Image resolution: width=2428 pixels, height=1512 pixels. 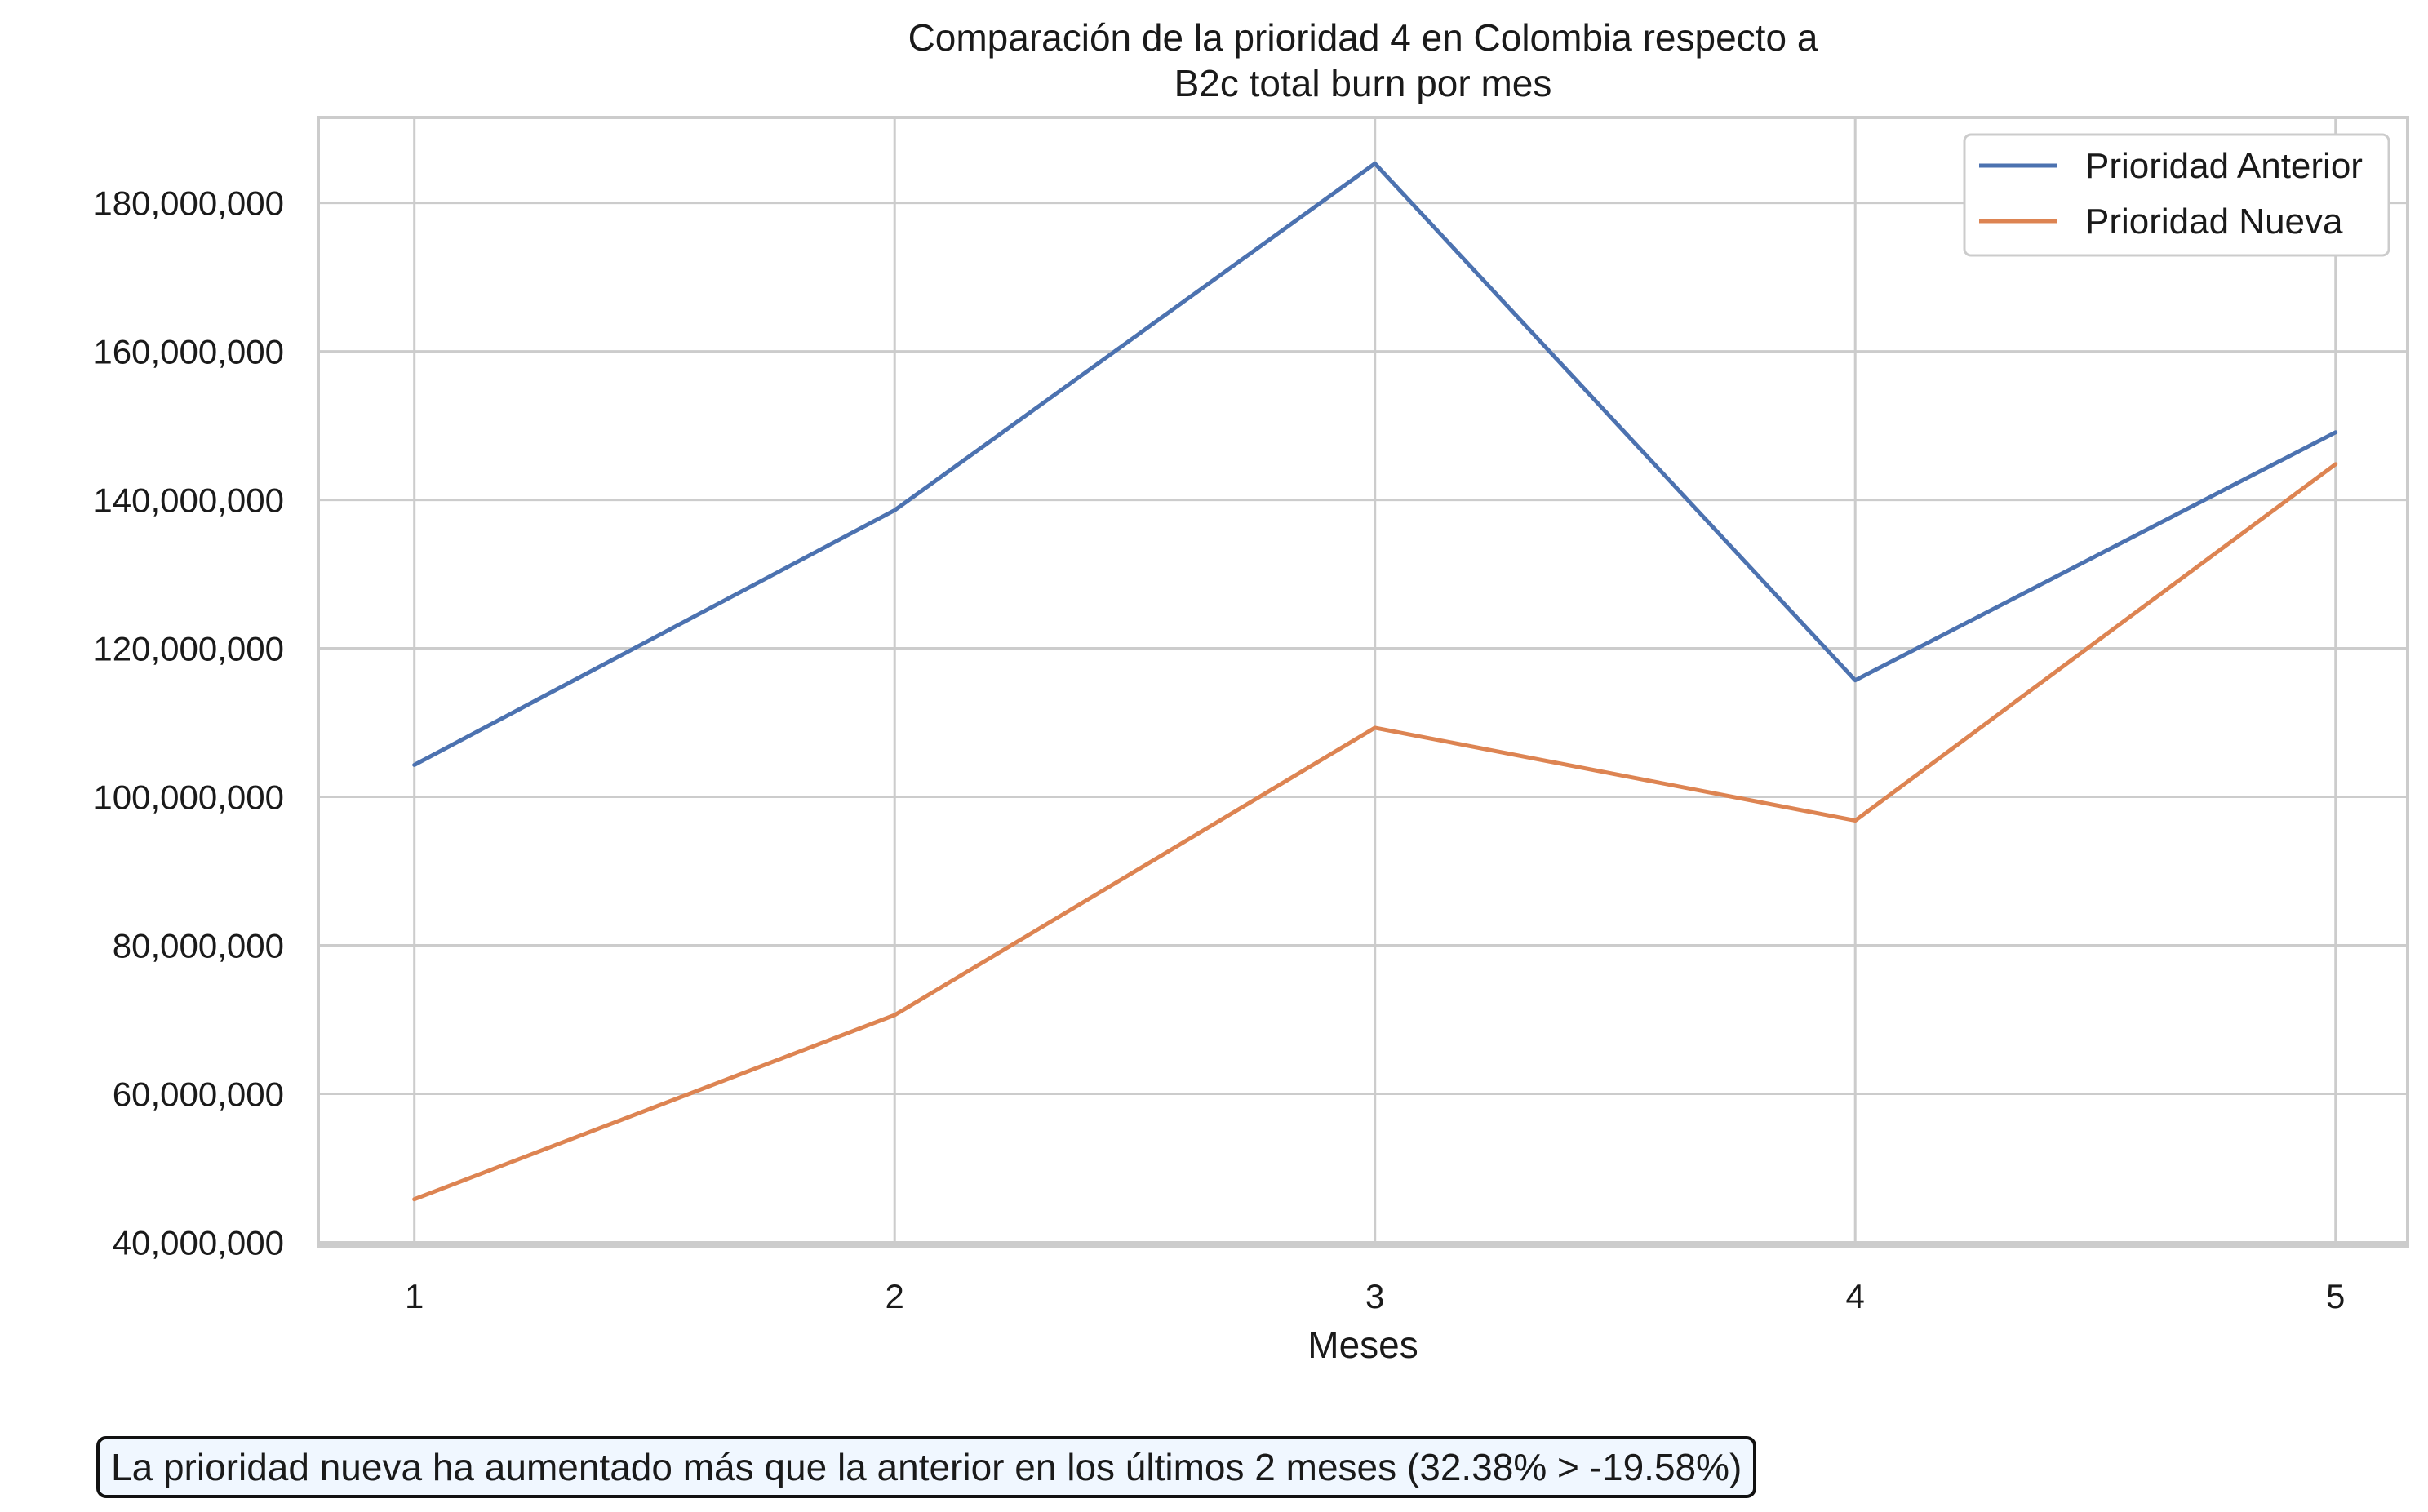 I want to click on x-tick-label: 5, so click(x=2335, y=1296).